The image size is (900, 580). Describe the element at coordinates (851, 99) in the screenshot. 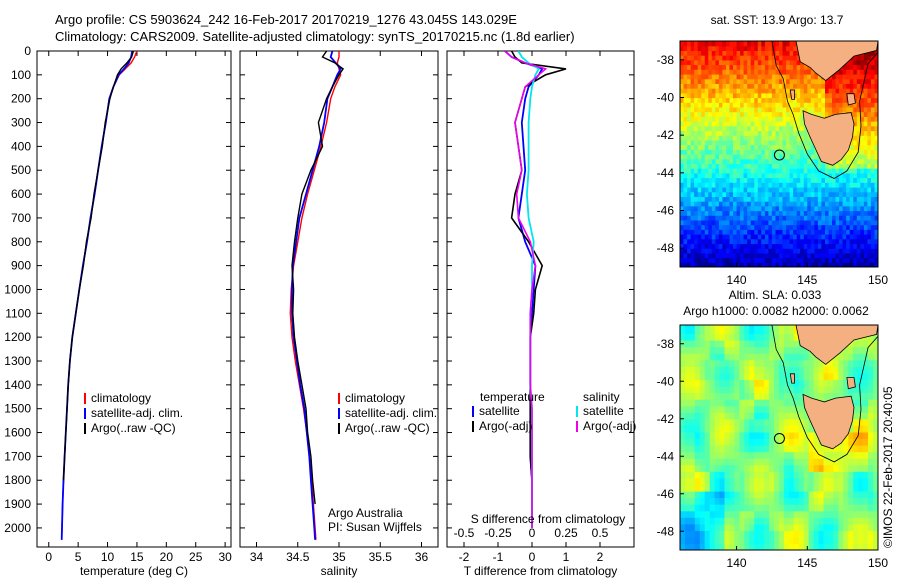

I see `land-flinders-island` at that location.